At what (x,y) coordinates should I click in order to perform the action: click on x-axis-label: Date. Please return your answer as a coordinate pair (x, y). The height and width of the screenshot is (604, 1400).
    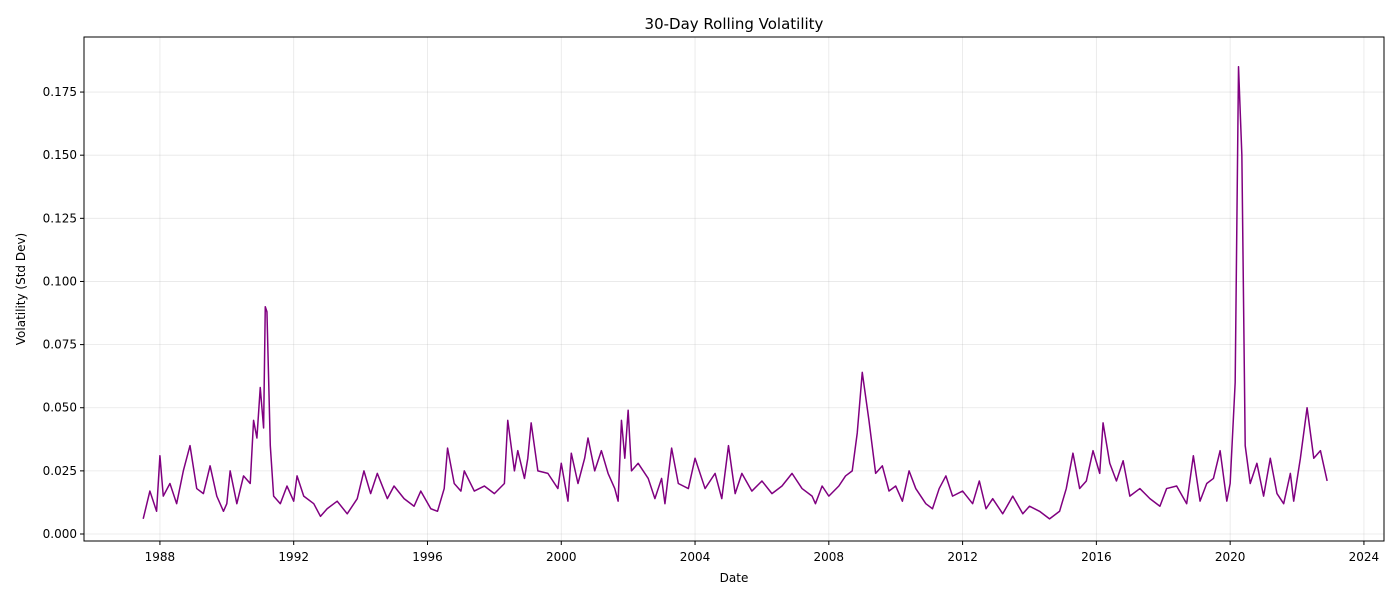
    Looking at the image, I should click on (734, 578).